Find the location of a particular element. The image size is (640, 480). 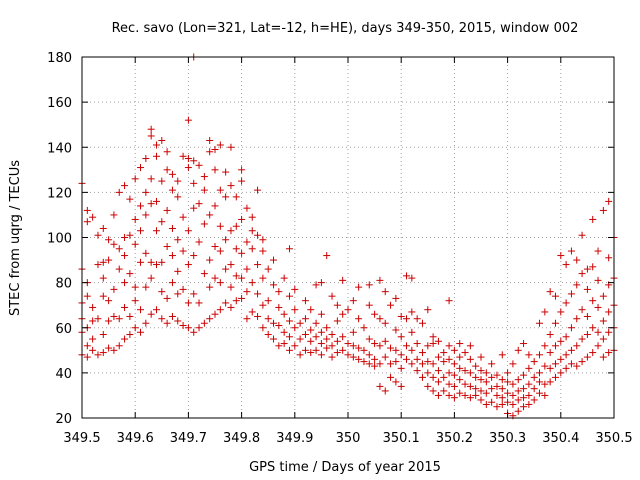

y-tick-label: 80 is located at coordinates (63, 284).